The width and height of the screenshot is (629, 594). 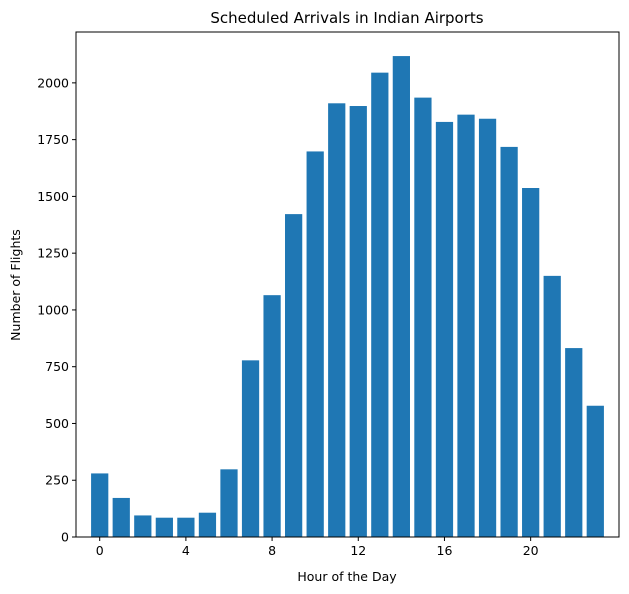 I want to click on y-tick-label: 2000, so click(x=53, y=82).